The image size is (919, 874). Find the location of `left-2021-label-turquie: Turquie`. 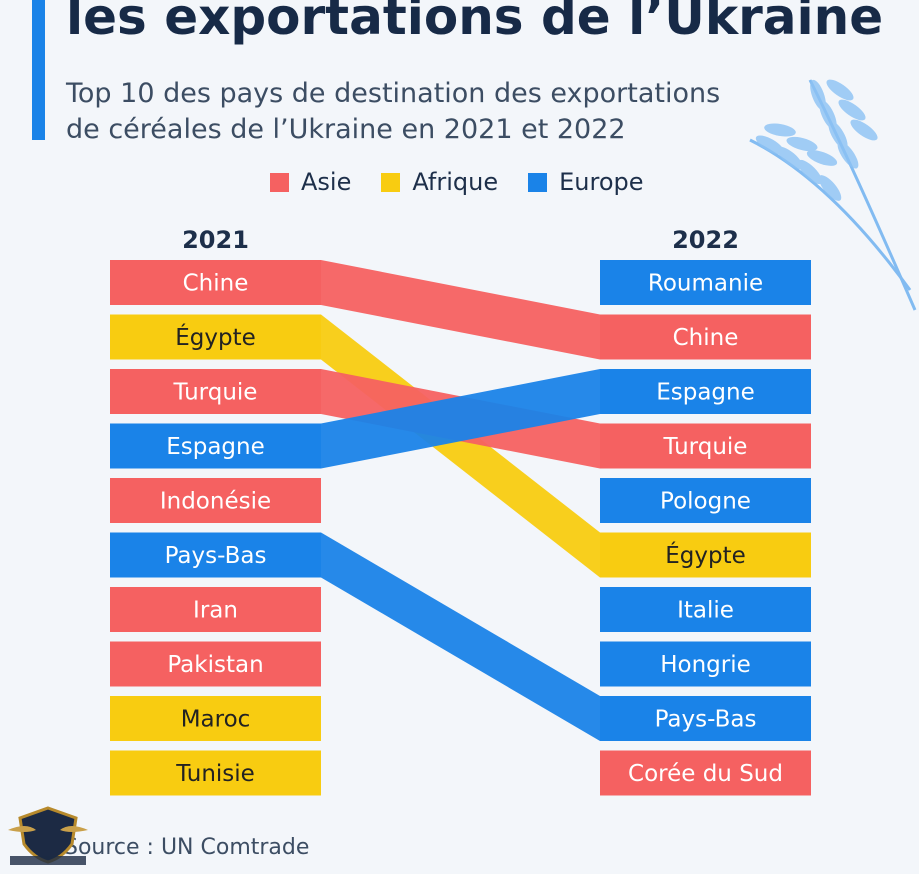

left-2021-label-turquie: Turquie is located at coordinates (215, 393).